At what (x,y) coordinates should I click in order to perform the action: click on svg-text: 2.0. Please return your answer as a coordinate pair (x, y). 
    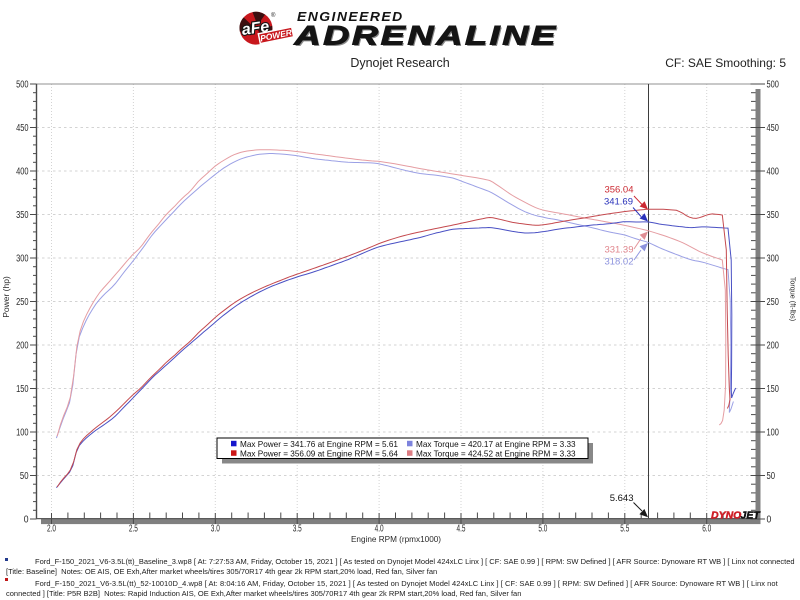
    Looking at the image, I should click on (51, 529).